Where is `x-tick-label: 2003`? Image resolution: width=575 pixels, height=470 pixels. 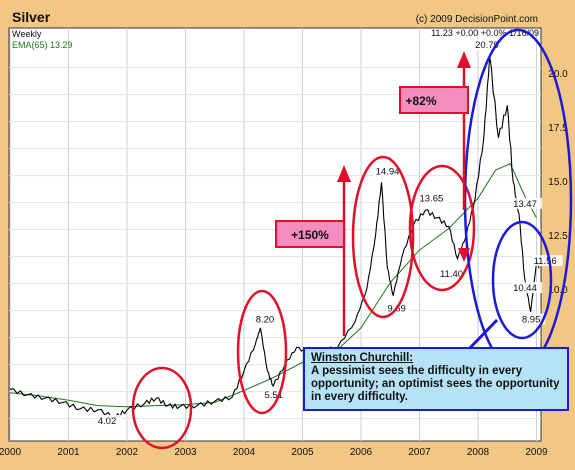
x-tick-label: 2003 is located at coordinates (185, 452).